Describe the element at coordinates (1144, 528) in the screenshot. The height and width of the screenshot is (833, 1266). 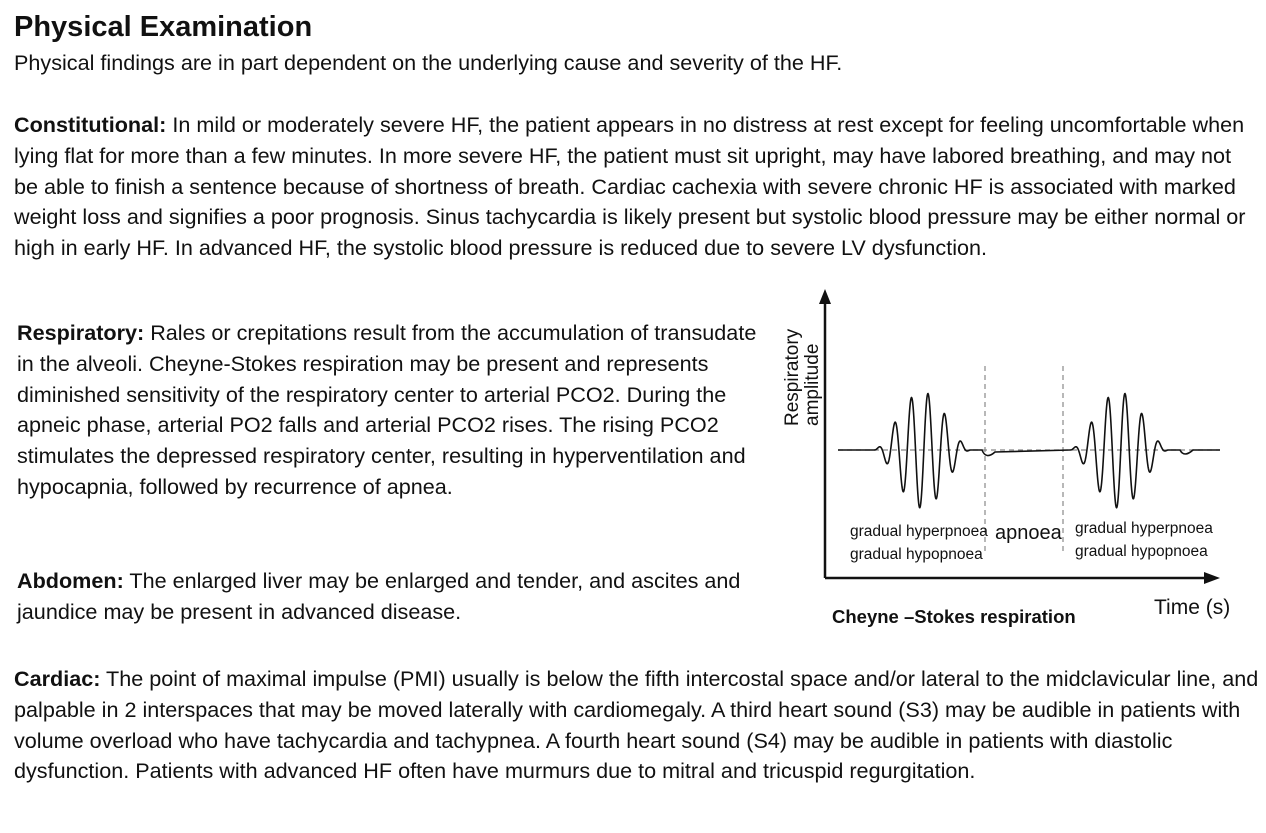
I see `phase-label-right-line1: gradual hyperpnoea` at that location.